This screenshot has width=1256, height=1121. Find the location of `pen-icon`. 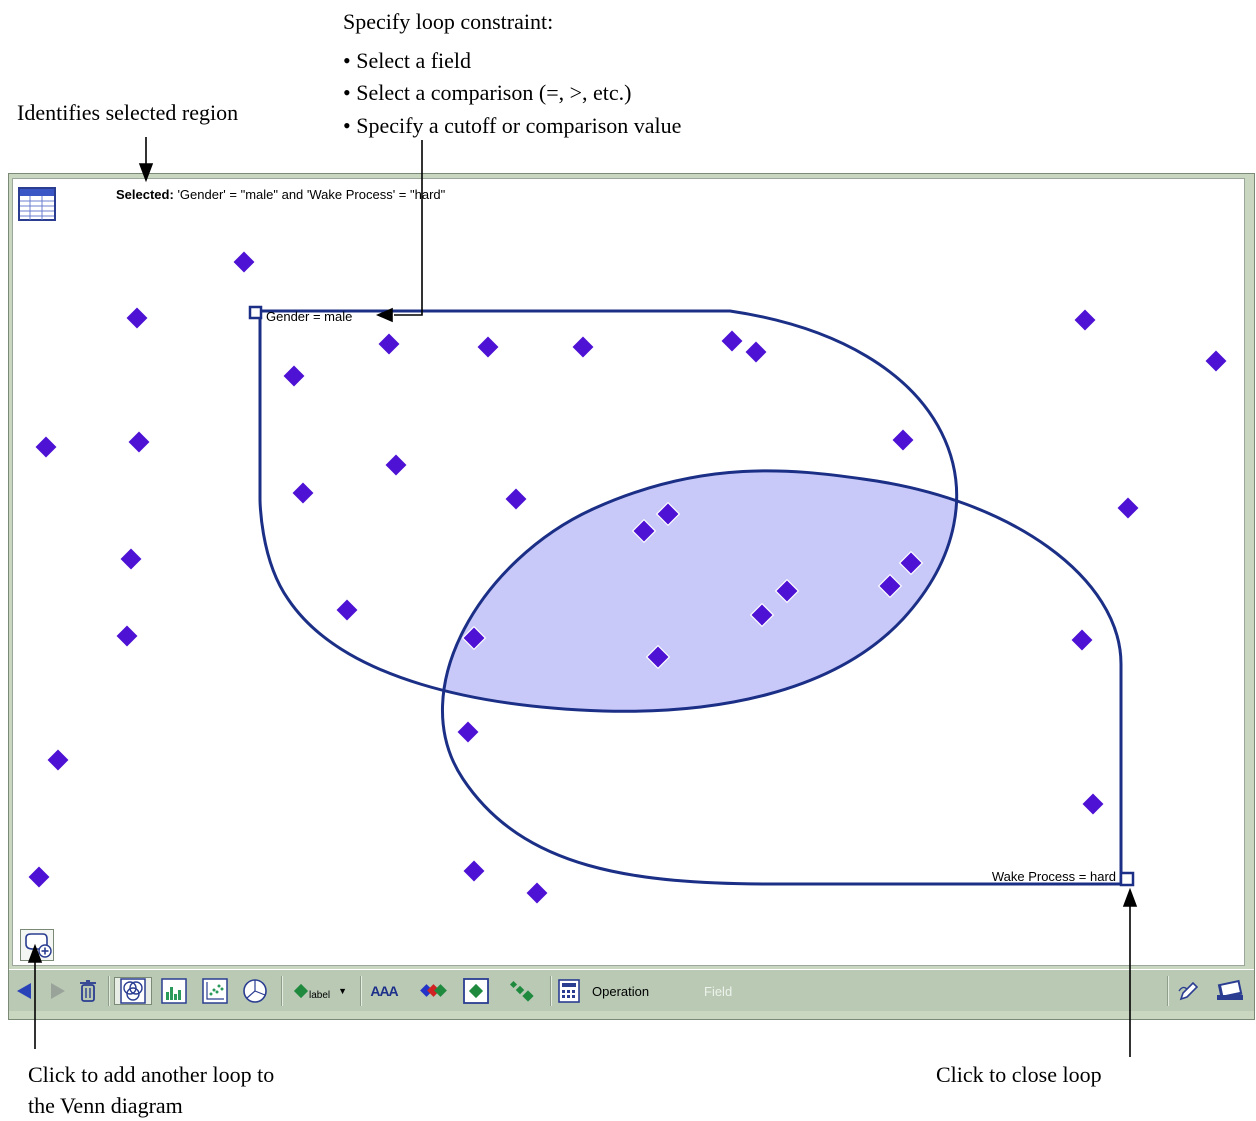

pen-icon is located at coordinates (1188, 991).